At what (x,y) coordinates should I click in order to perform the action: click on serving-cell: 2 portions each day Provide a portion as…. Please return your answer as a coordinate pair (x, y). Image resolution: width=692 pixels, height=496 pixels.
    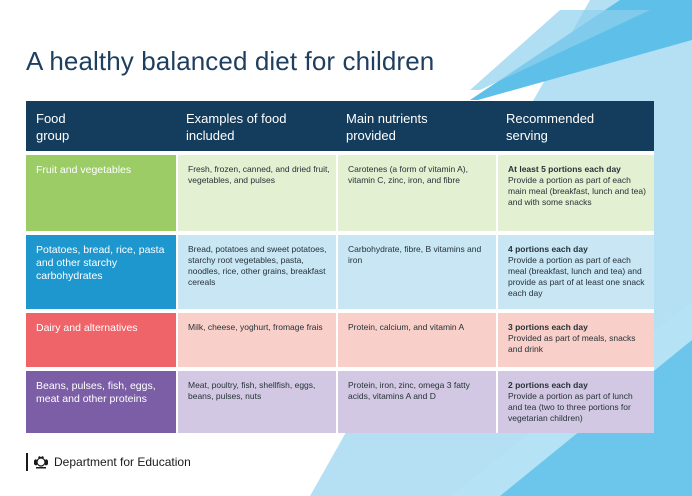
    Looking at the image, I should click on (575, 402).